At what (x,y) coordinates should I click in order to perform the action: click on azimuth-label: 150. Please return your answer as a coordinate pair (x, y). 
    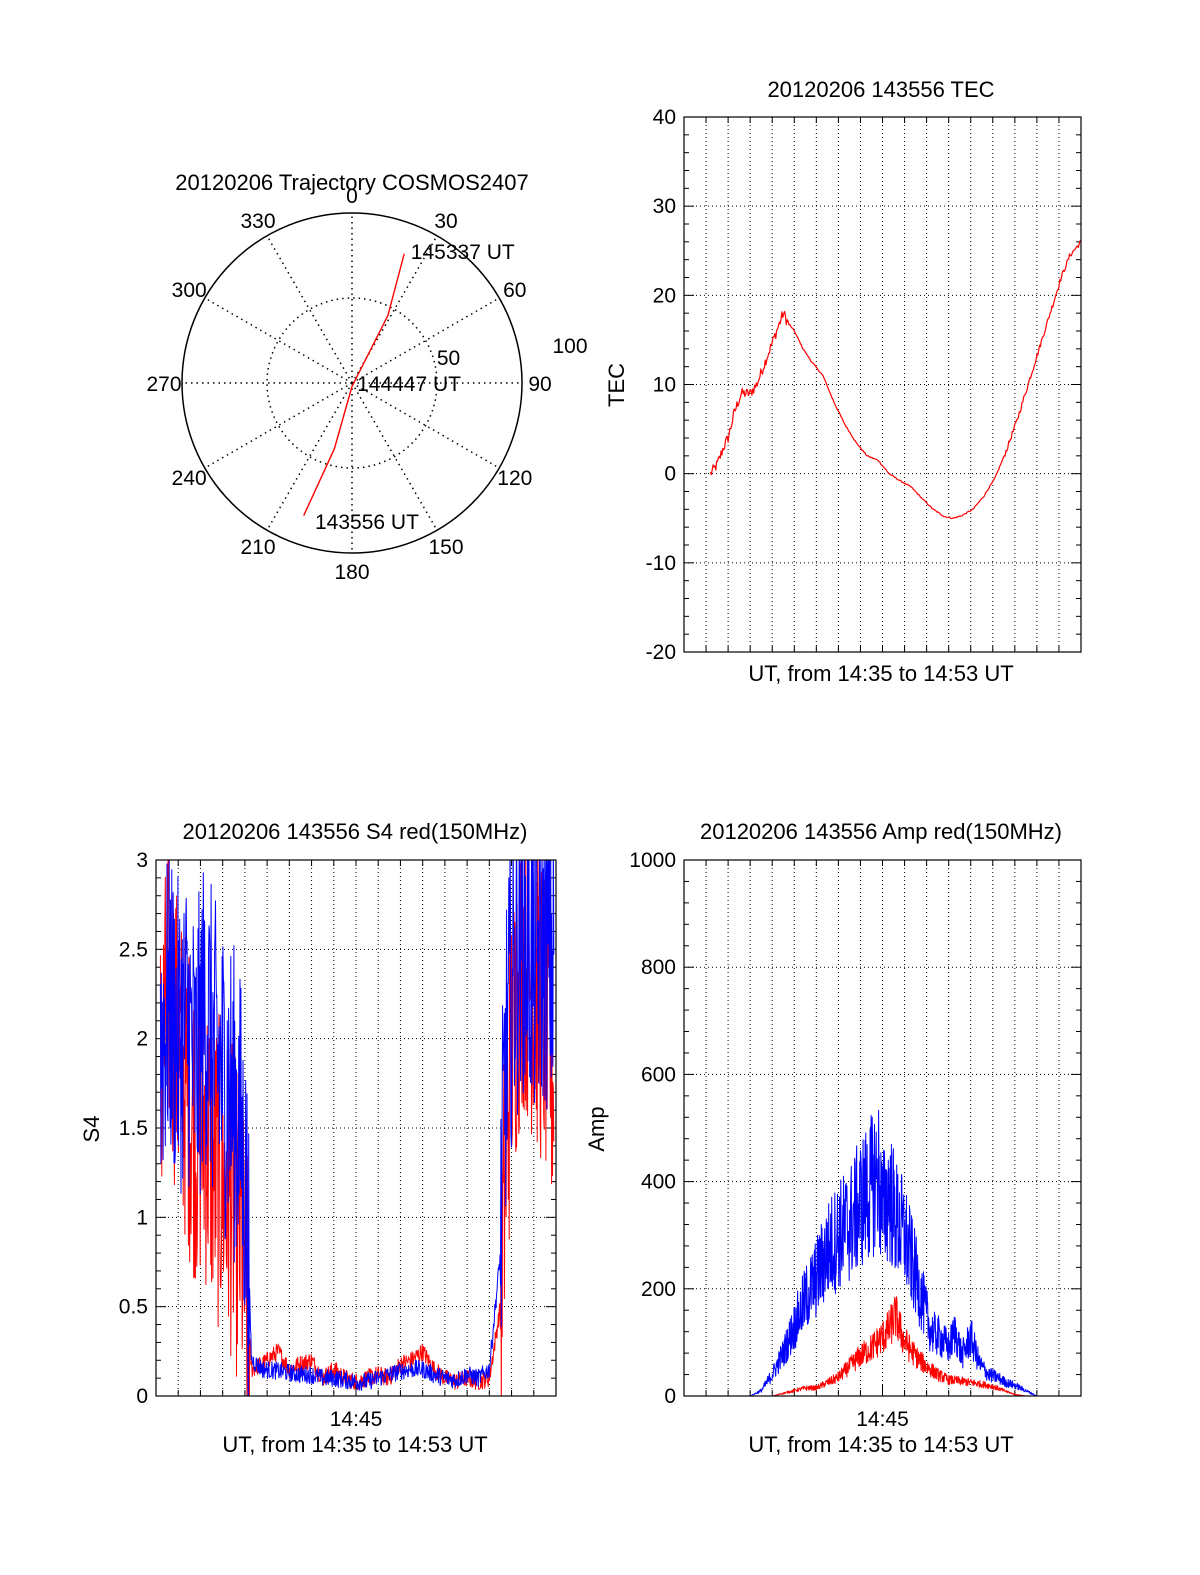
    Looking at the image, I should click on (445, 547).